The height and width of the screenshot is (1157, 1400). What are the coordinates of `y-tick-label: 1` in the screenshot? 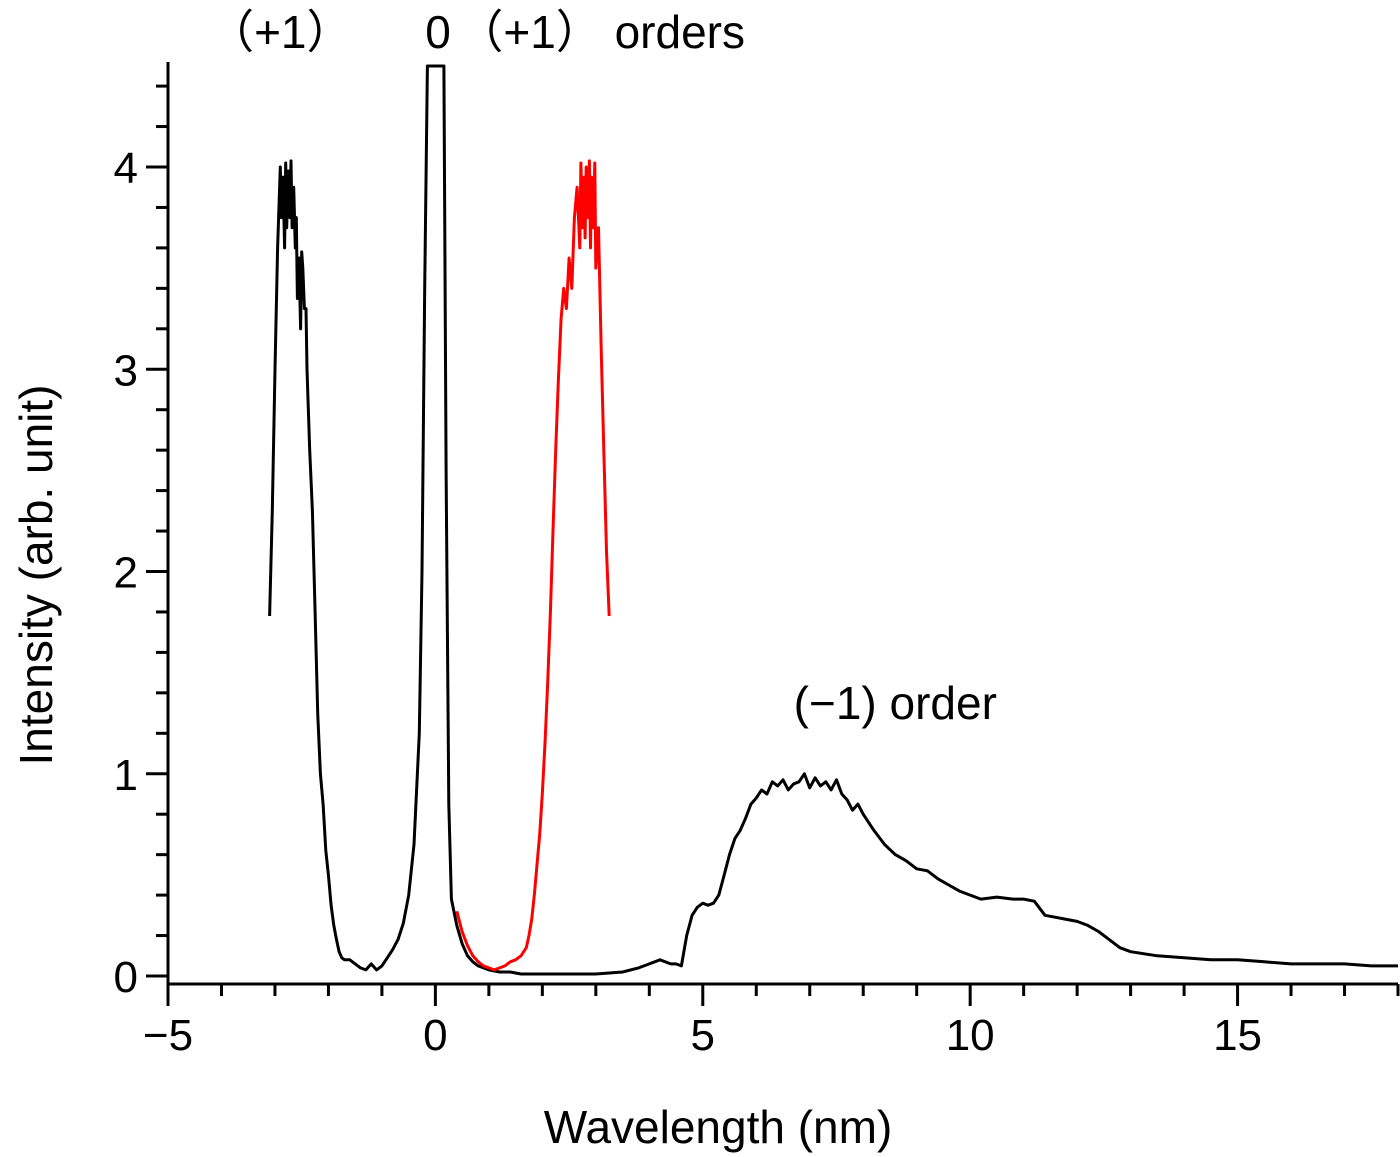 It's located at (126, 775).